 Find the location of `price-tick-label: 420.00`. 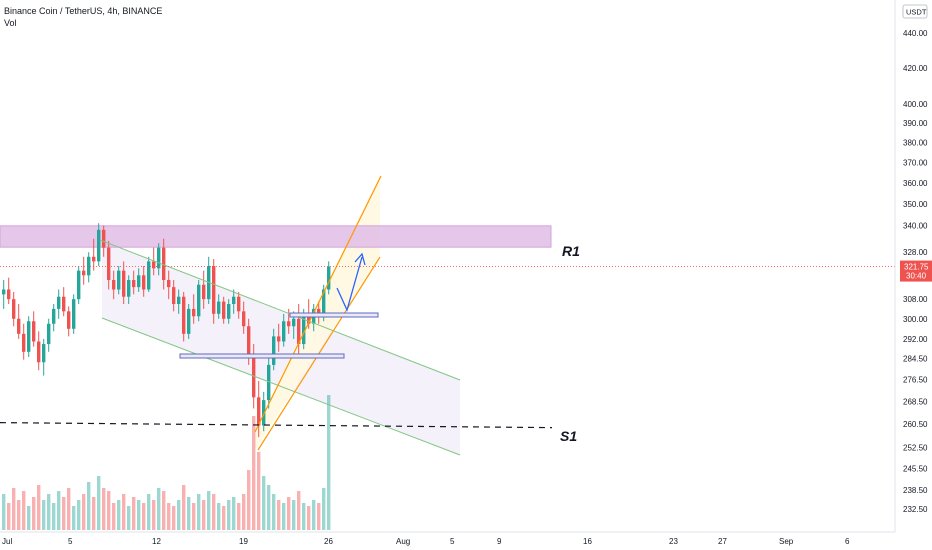

price-tick-label: 420.00 is located at coordinates (915, 68).